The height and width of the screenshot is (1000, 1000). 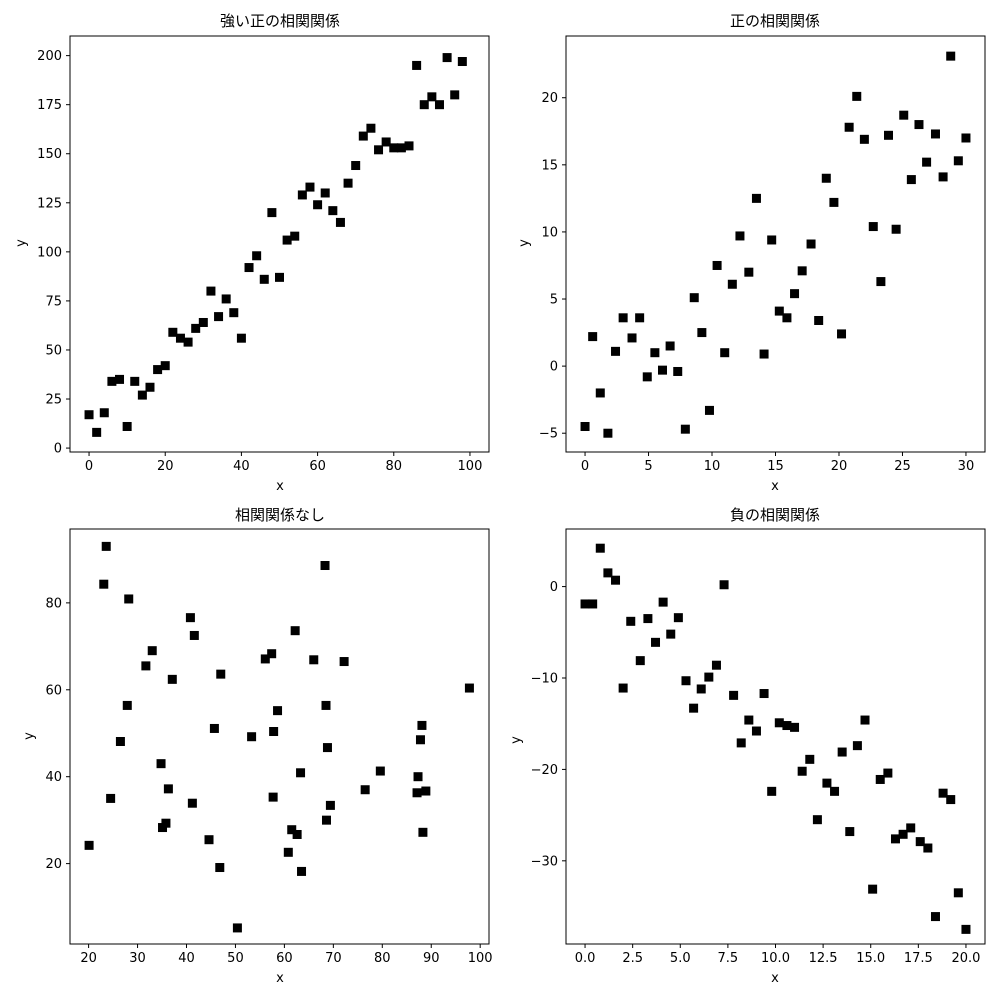 What do you see at coordinates (544, 678) in the screenshot?
I see `y-tick-label: −10` at bounding box center [544, 678].